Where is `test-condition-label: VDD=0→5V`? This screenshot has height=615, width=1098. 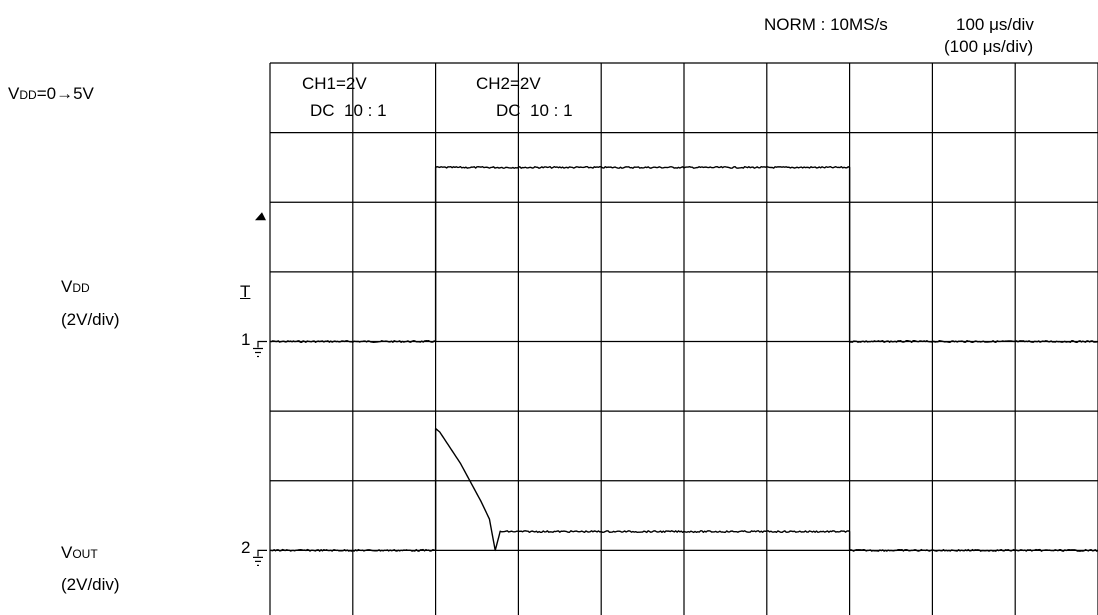 test-condition-label: VDD=0→5V is located at coordinates (51, 94).